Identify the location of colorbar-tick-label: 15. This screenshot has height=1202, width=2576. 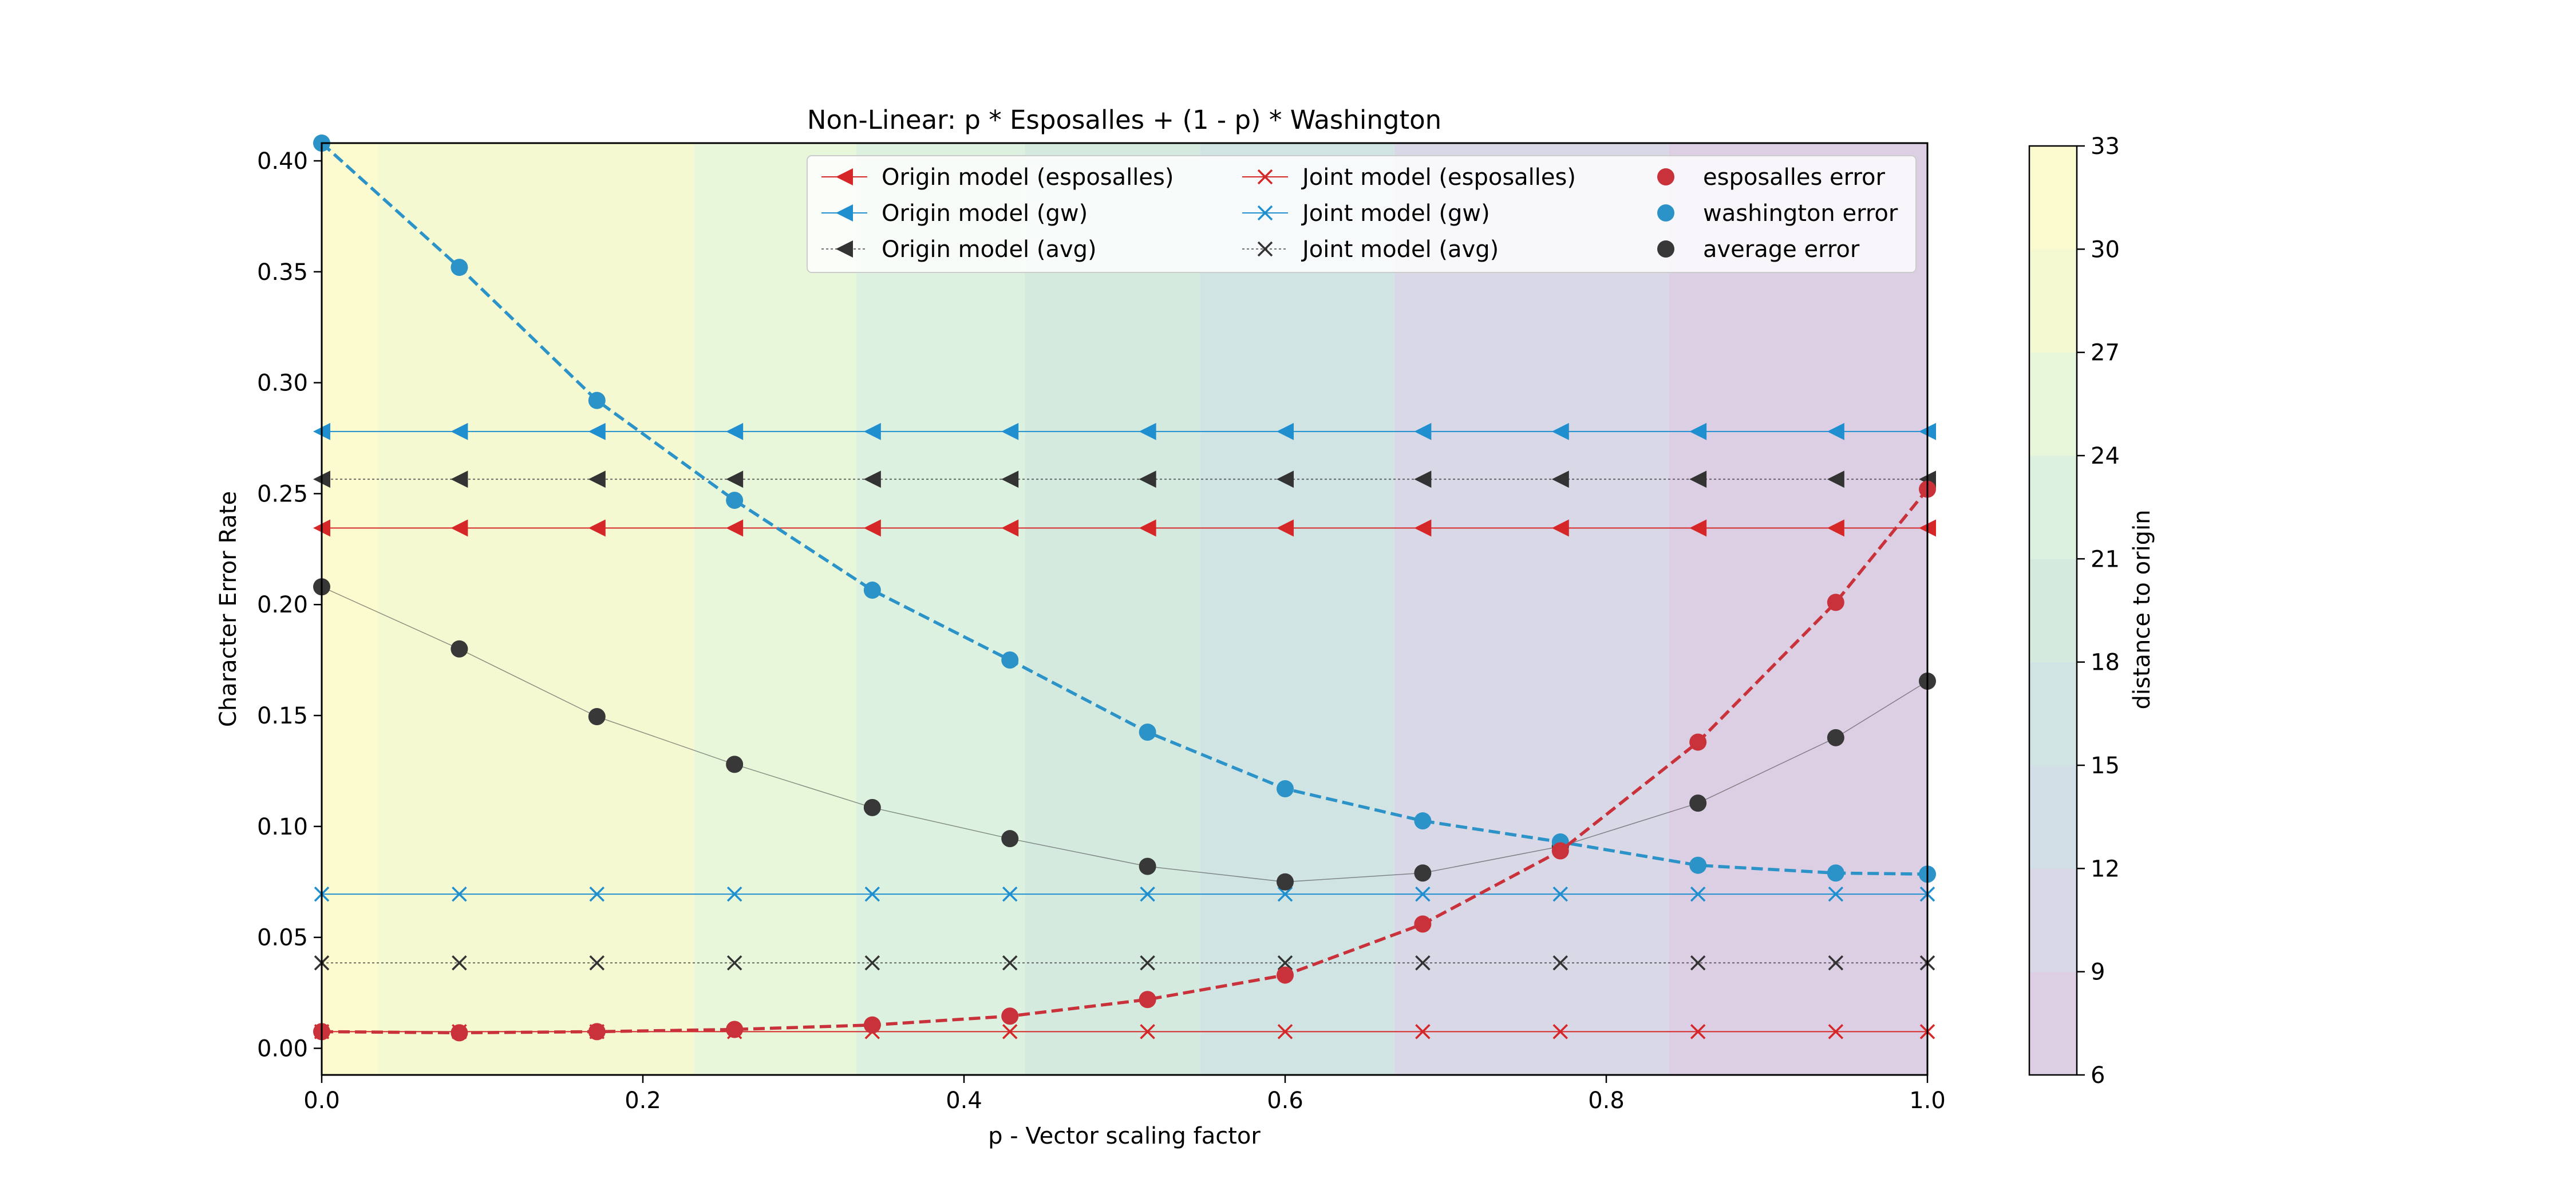
(2105, 766).